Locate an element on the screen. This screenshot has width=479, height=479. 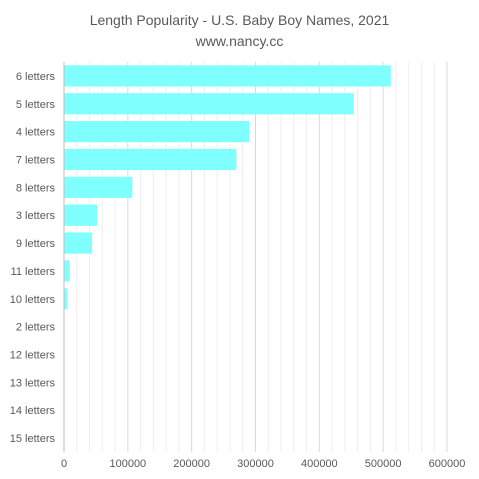
x-tick-label: 400000 is located at coordinates (319, 464).